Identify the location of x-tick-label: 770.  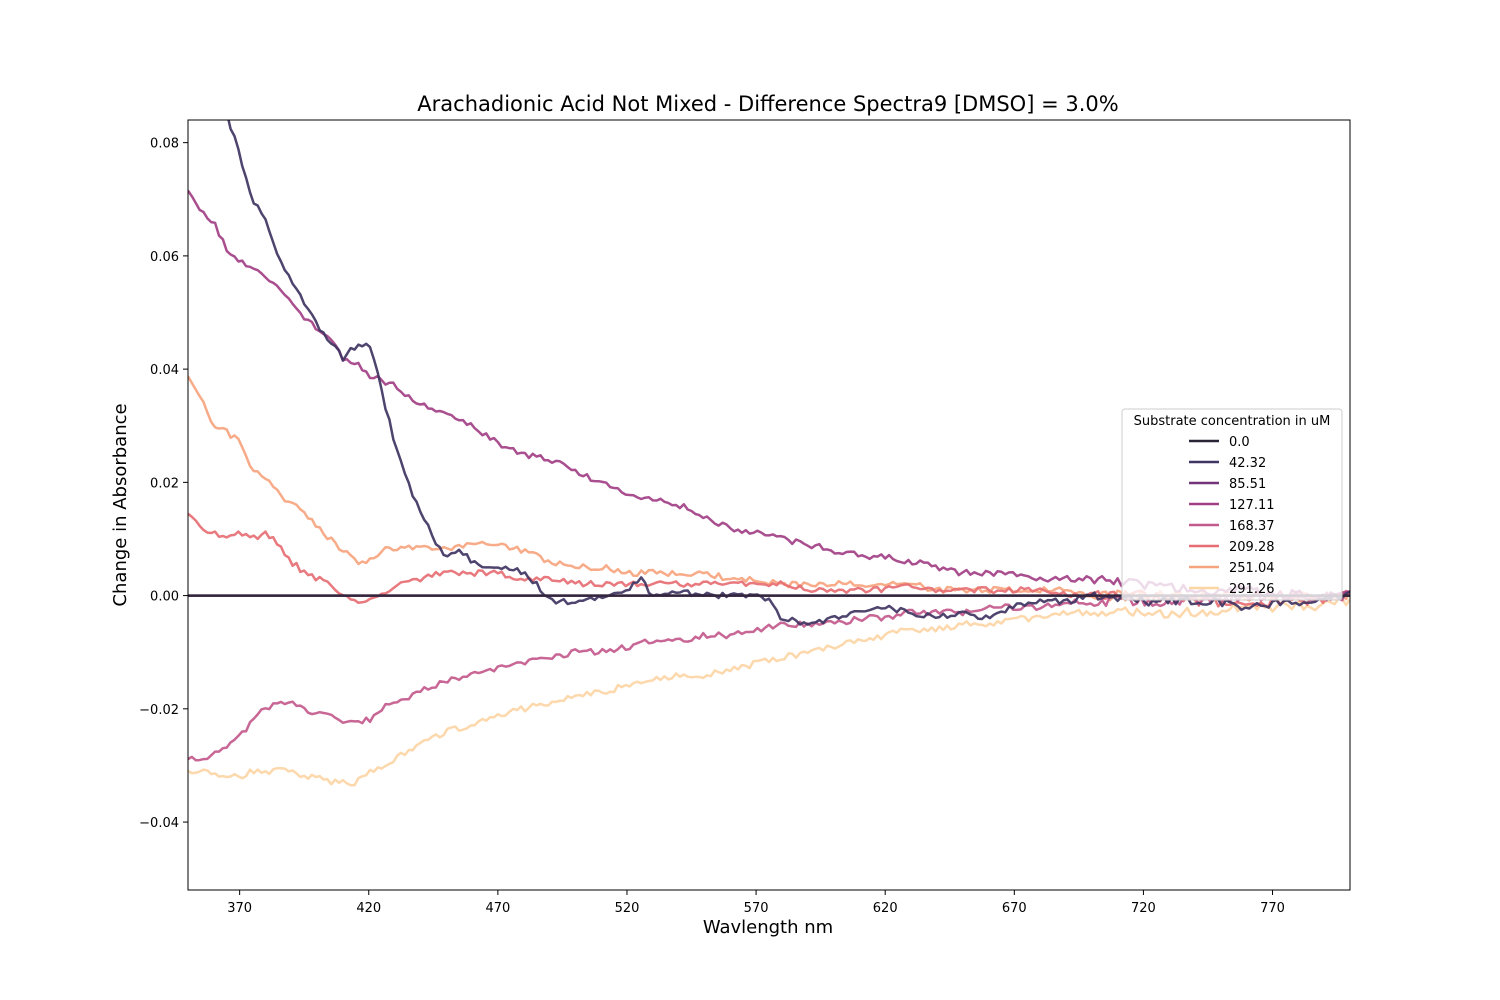
(1272, 908).